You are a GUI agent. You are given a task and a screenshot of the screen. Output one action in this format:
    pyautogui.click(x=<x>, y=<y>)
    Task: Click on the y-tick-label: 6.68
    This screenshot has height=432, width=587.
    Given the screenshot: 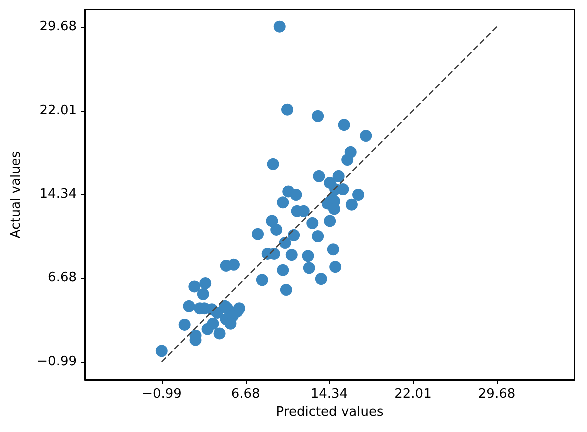 What is the action you would take?
    pyautogui.click(x=62, y=278)
    